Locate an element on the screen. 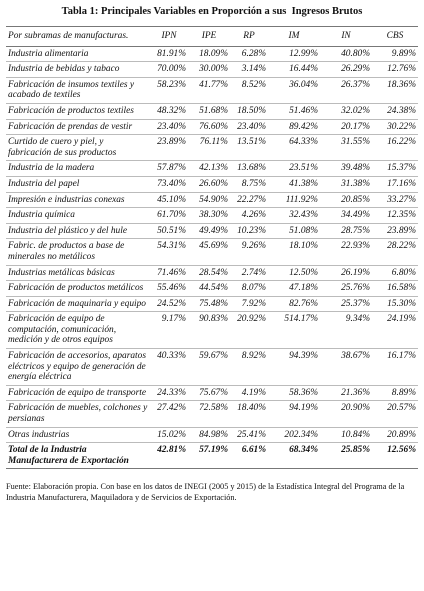  value-cell: 20.90% is located at coordinates (346, 414).